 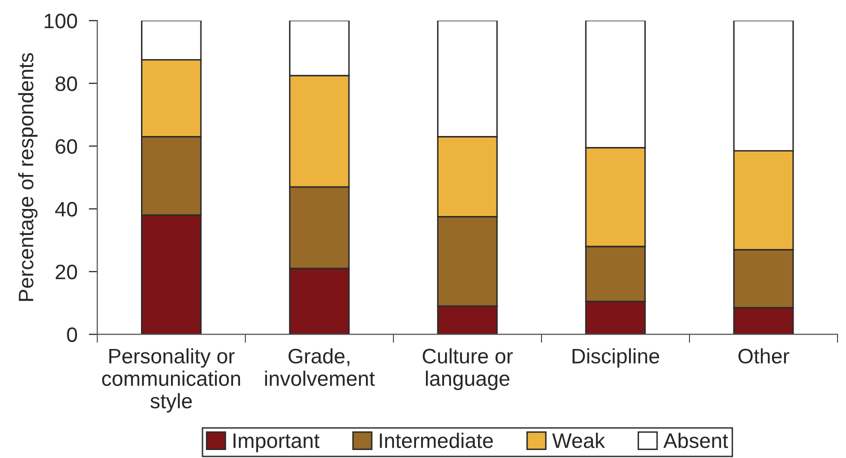 I want to click on x-tick-label: Other, so click(x=764, y=356).